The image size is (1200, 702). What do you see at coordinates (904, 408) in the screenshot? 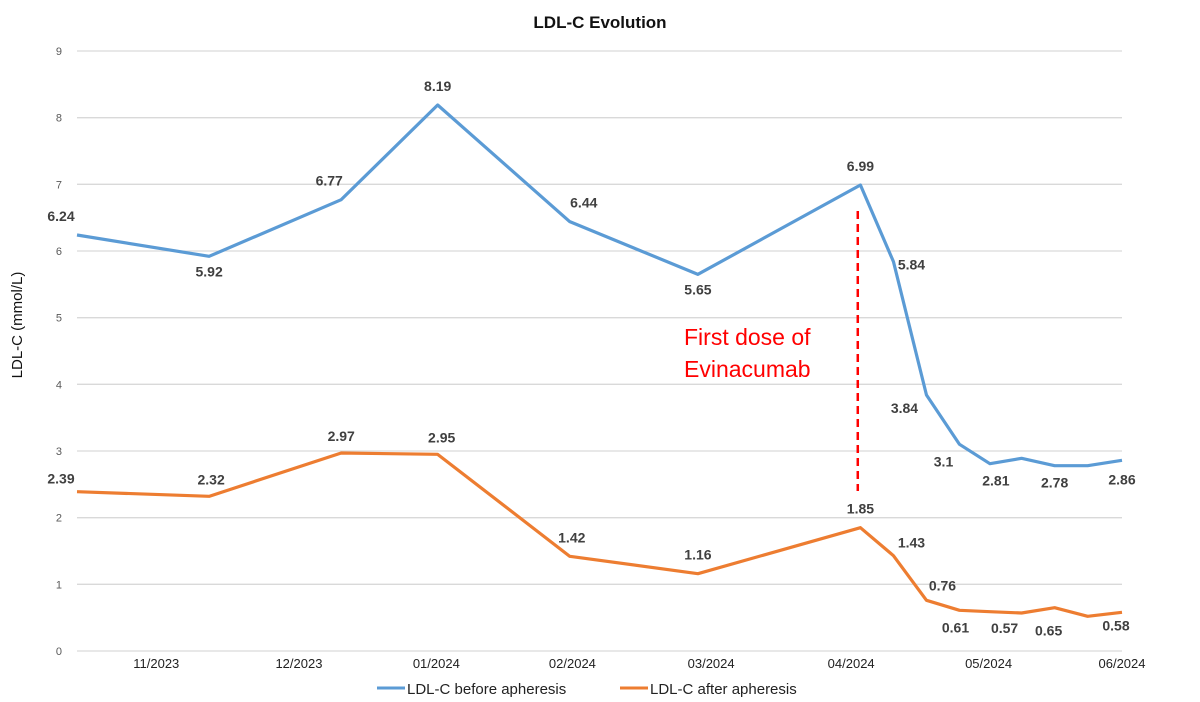
I see `data-label: 3.84` at bounding box center [904, 408].